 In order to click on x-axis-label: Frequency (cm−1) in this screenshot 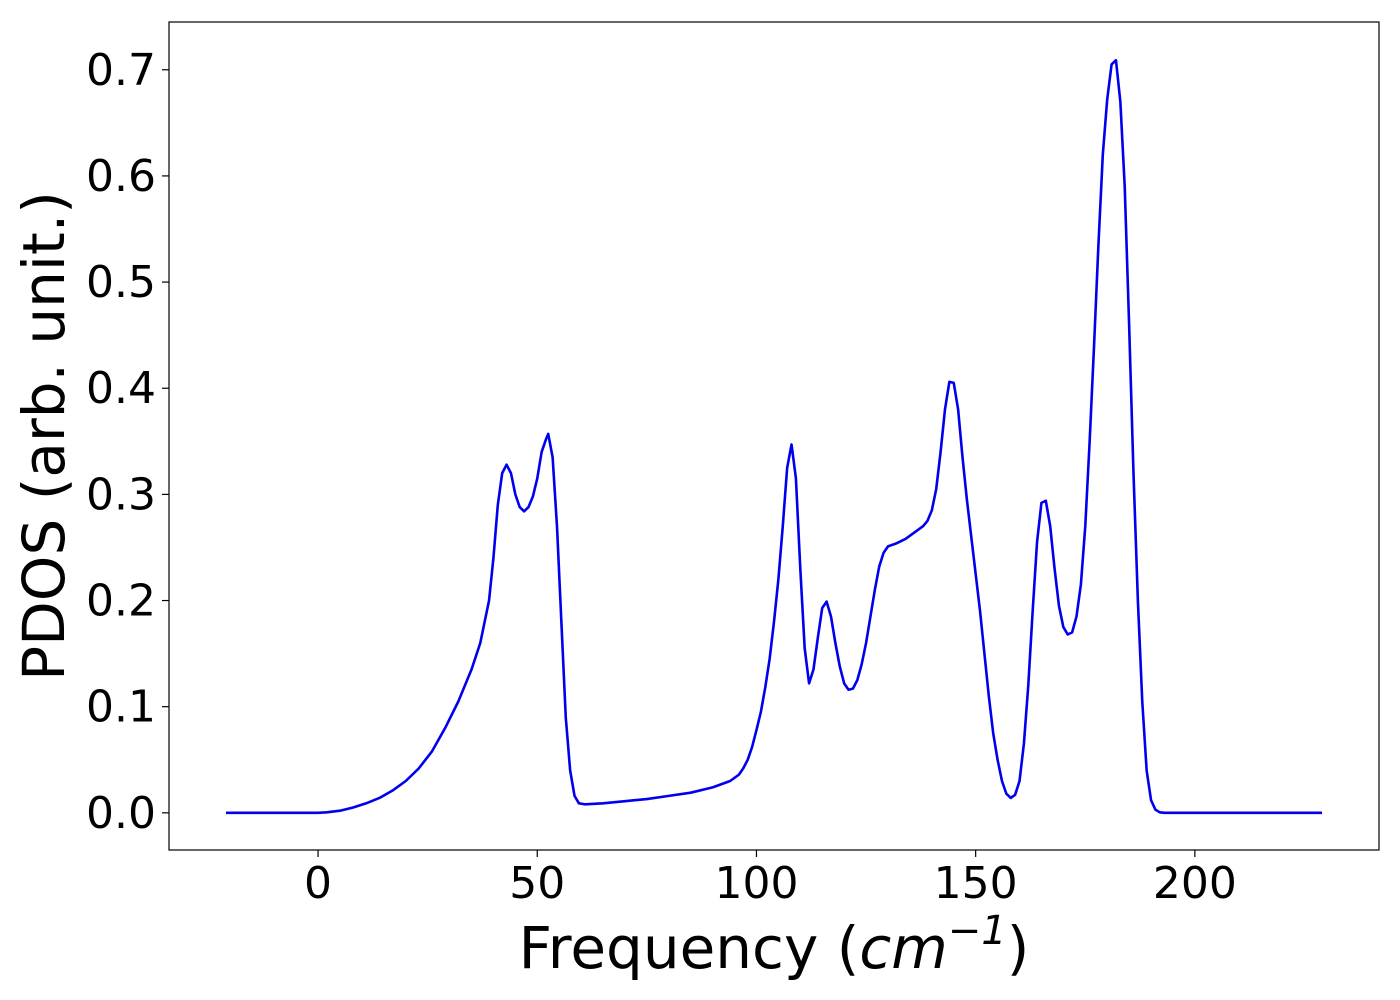, I will do `click(774, 945)`.